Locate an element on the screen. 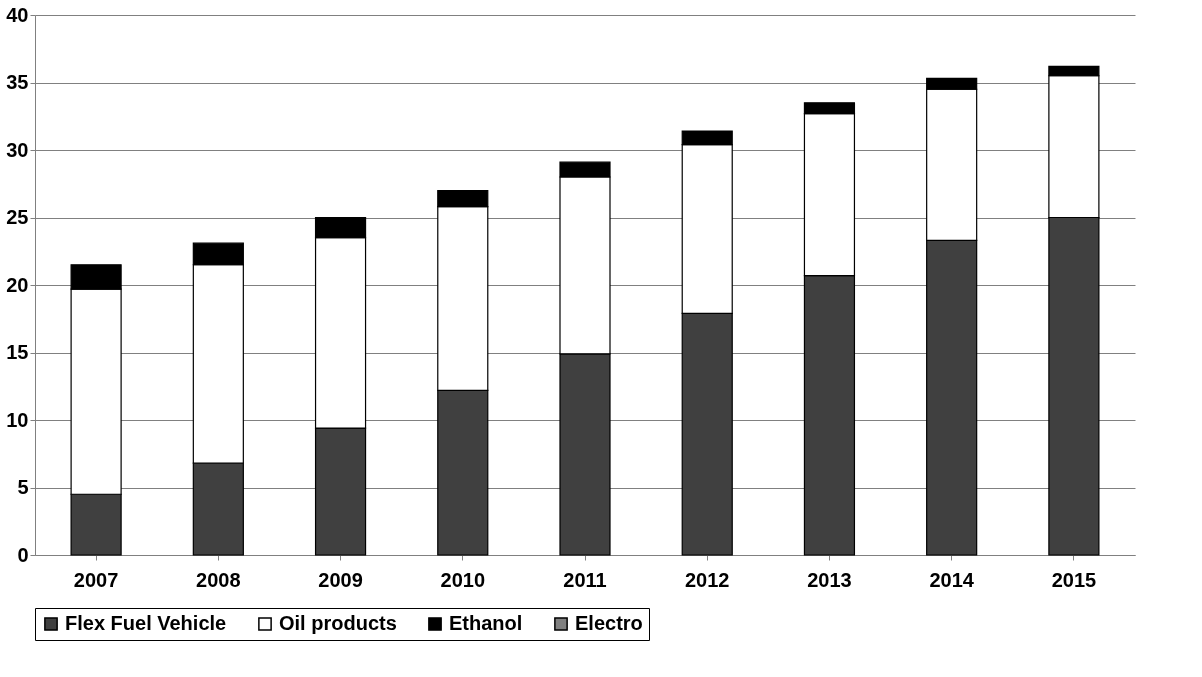  y-tick-label: 35 is located at coordinates (17, 82).